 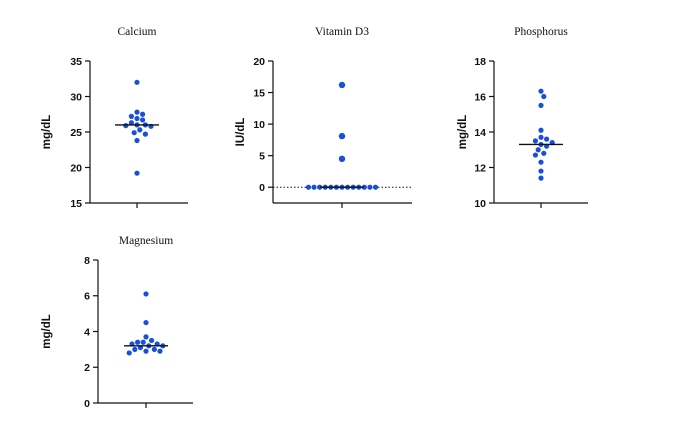 What do you see at coordinates (480, 97) in the screenshot?
I see `y-tick-label: 16` at bounding box center [480, 97].